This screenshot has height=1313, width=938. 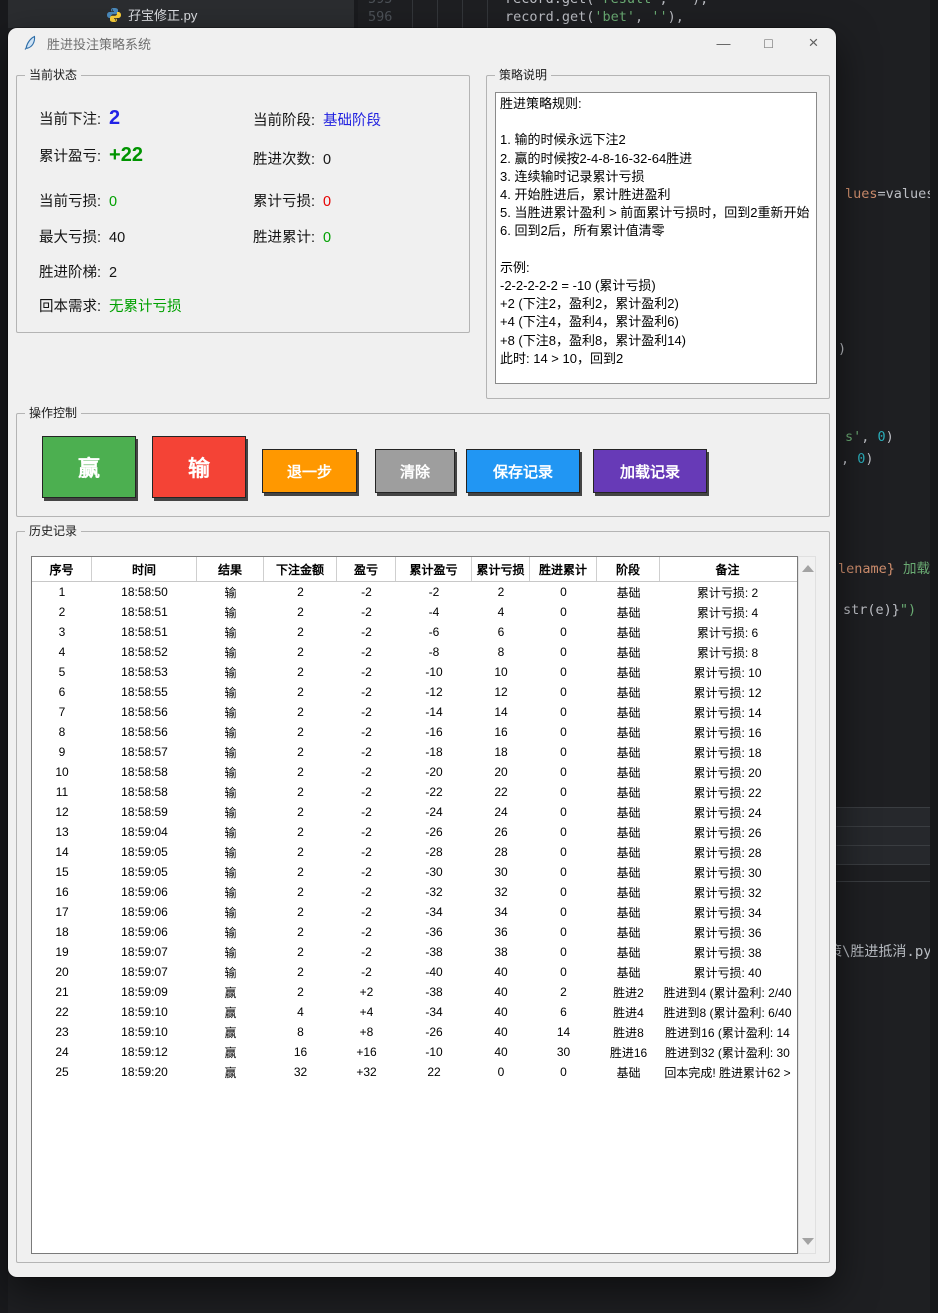 What do you see at coordinates (501, 932) in the screenshot?
I see `table-cell: 36` at bounding box center [501, 932].